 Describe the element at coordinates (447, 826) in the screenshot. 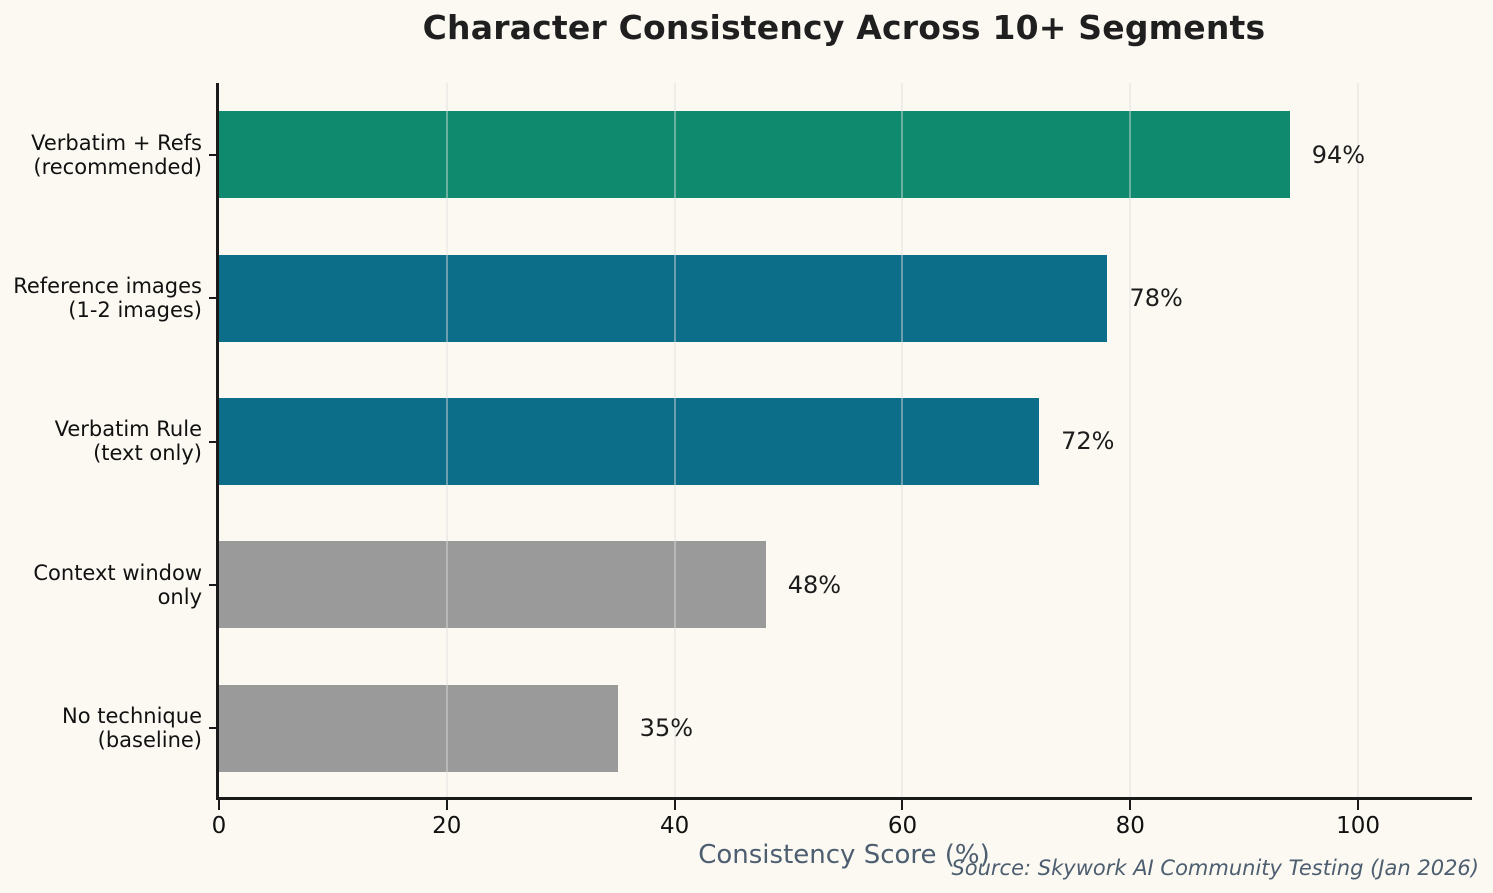

I see `x-tick-label: 20` at that location.